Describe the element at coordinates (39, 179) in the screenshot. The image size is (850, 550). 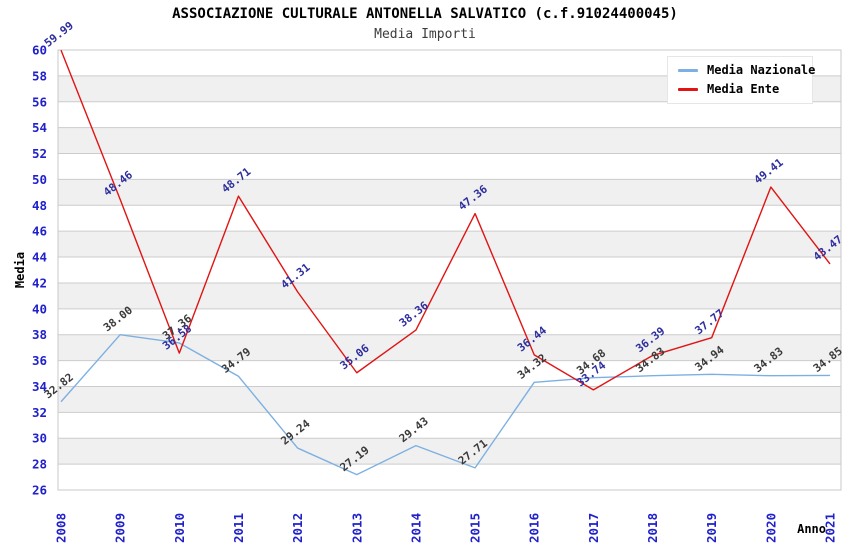
I see `y-tick-label: 50` at that location.